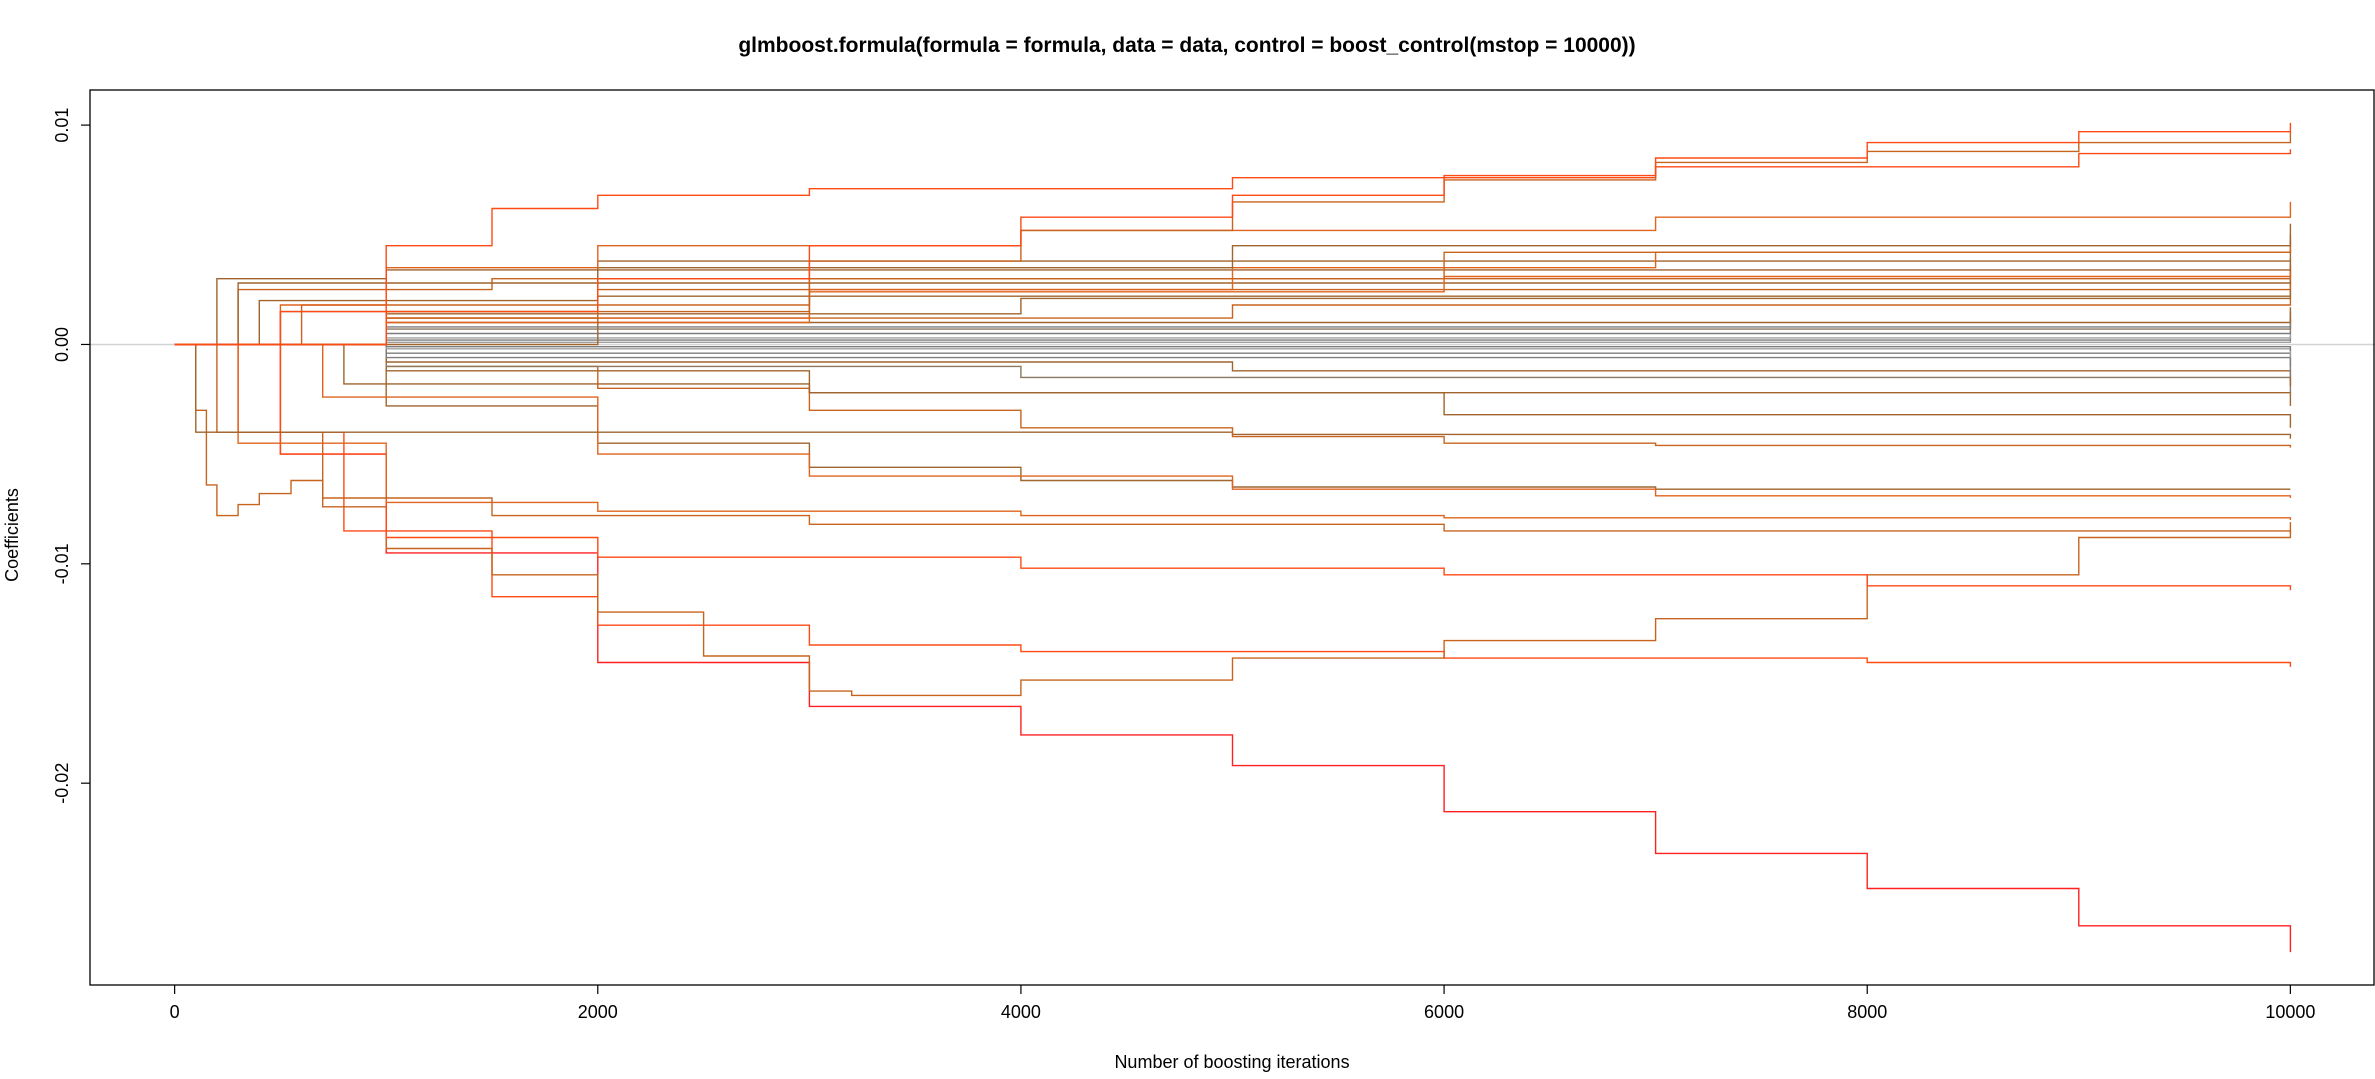  What do you see at coordinates (1867, 1012) in the screenshot?
I see `x-tick-label: 8000` at bounding box center [1867, 1012].